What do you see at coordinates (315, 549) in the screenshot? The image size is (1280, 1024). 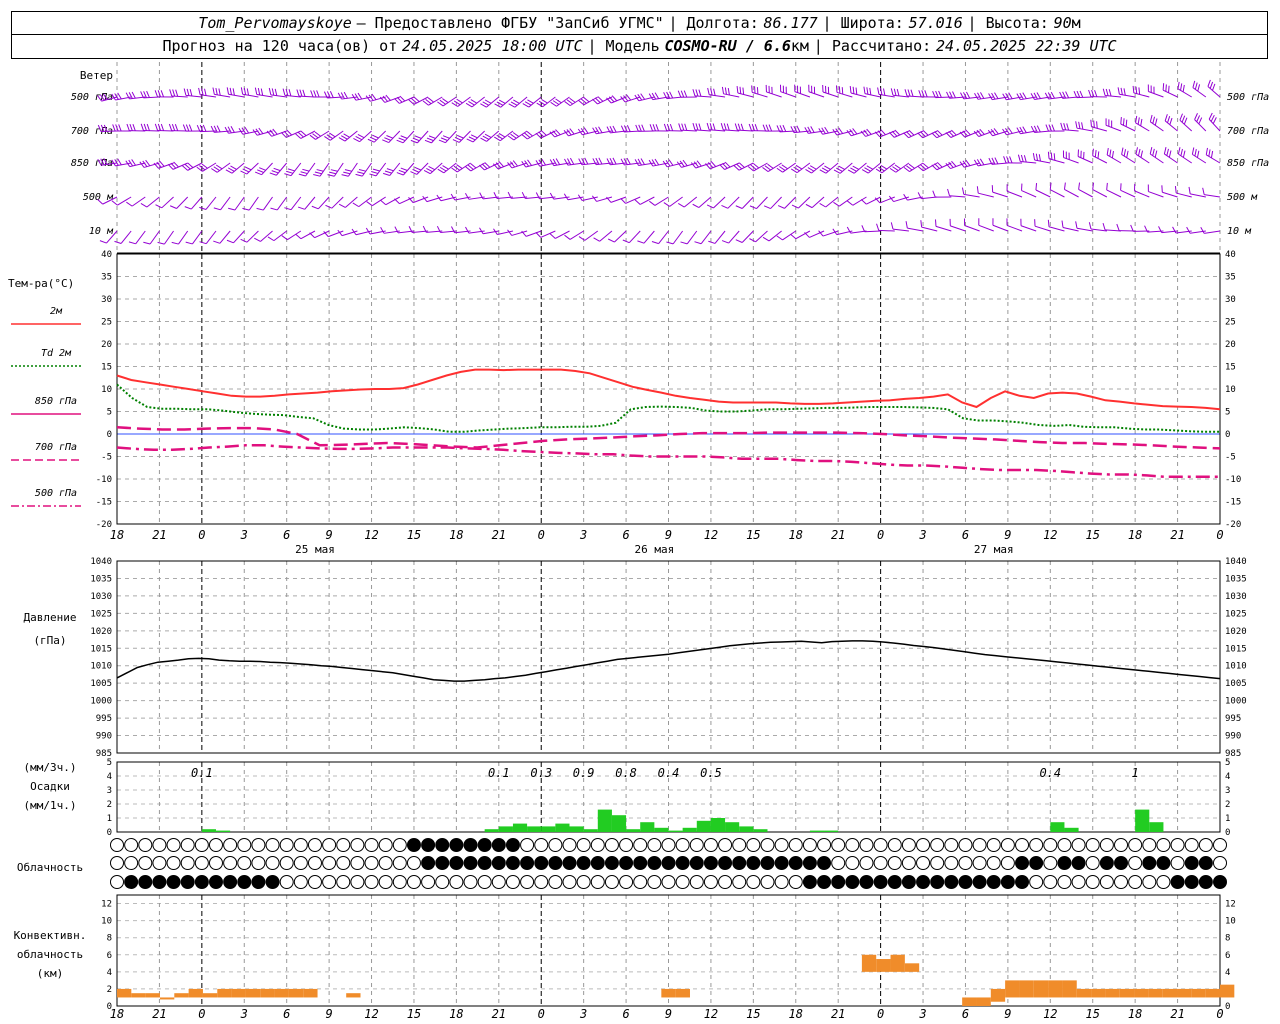 I see `day-label: 25 мая` at bounding box center [315, 549].